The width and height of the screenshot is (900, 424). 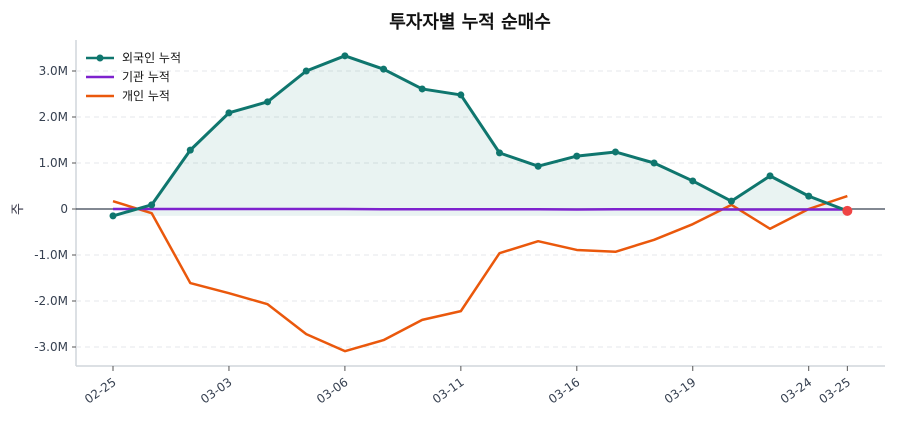 What do you see at coordinates (470, 22) in the screenshot?
I see `chart-title: 투자자별 누적 순매수` at bounding box center [470, 22].